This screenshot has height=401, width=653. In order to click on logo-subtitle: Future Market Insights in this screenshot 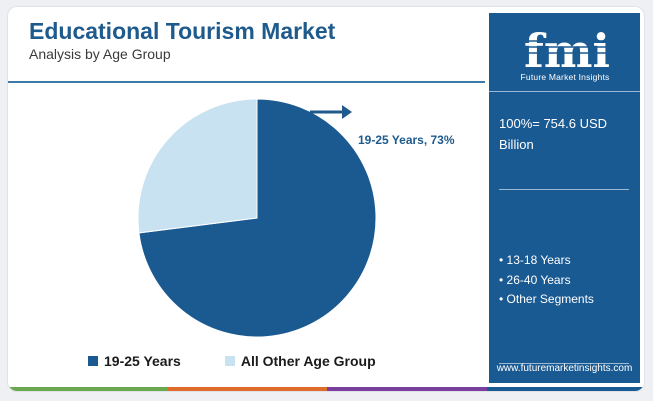, I will do `click(565, 77)`.